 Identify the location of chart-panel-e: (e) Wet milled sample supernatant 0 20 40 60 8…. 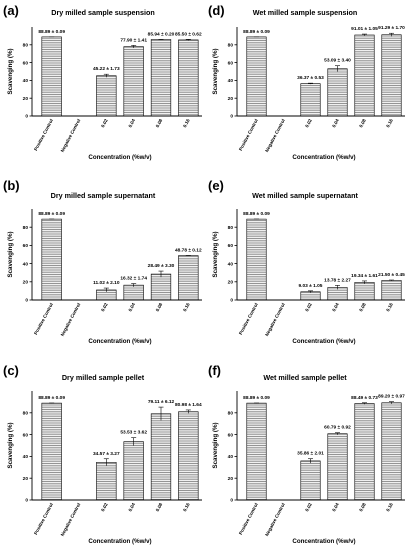
(306, 261).